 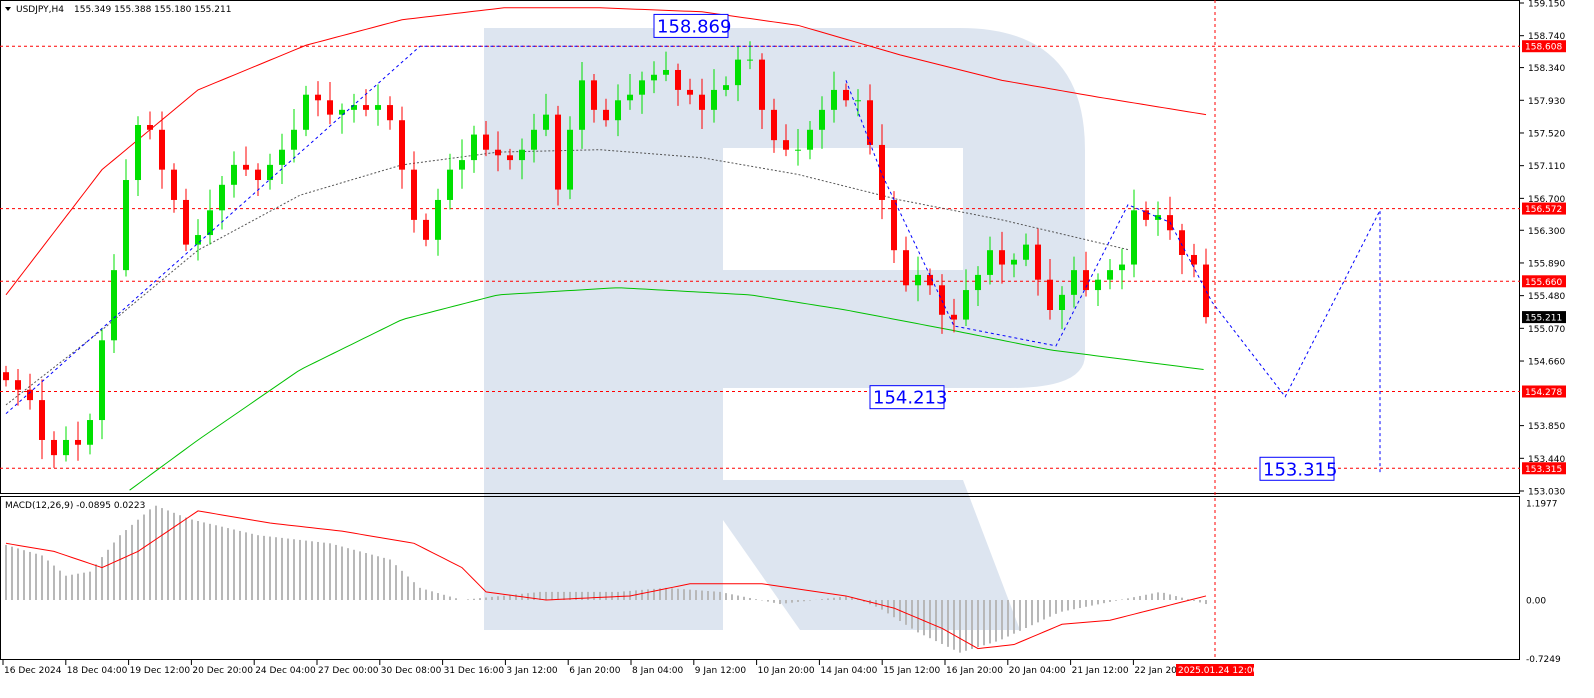 I want to click on macd-tick-label: -0.7249, so click(x=1543, y=660).